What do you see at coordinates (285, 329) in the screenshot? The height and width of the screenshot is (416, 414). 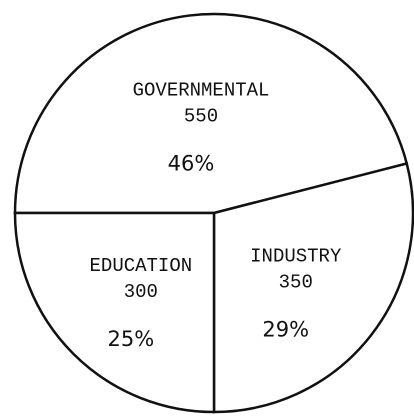 I see `slice-percent: 29%` at bounding box center [285, 329].